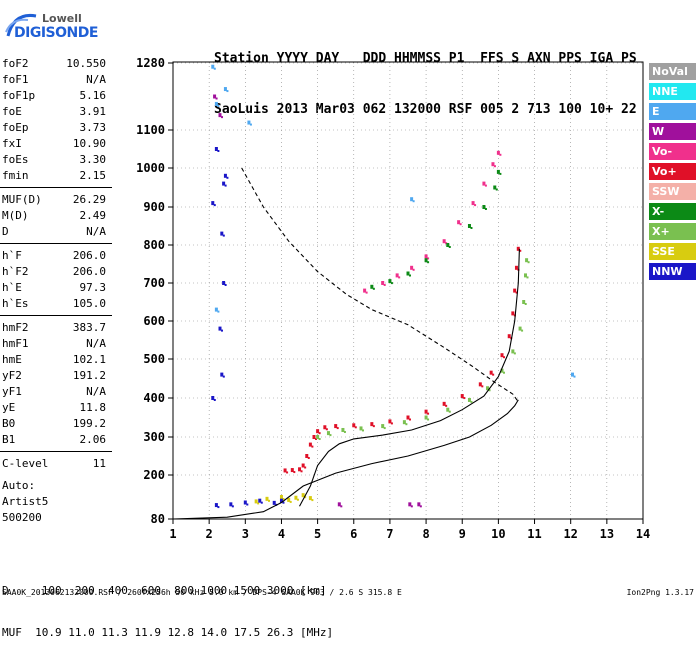  I want to click on logo-text-lowell: Lowell, so click(62, 18).